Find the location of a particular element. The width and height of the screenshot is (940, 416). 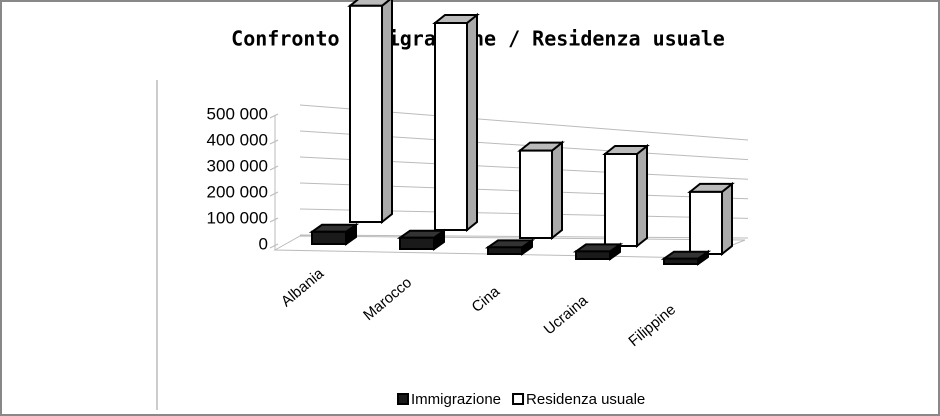

y-tick-label: 100 000 is located at coordinates (237, 217).